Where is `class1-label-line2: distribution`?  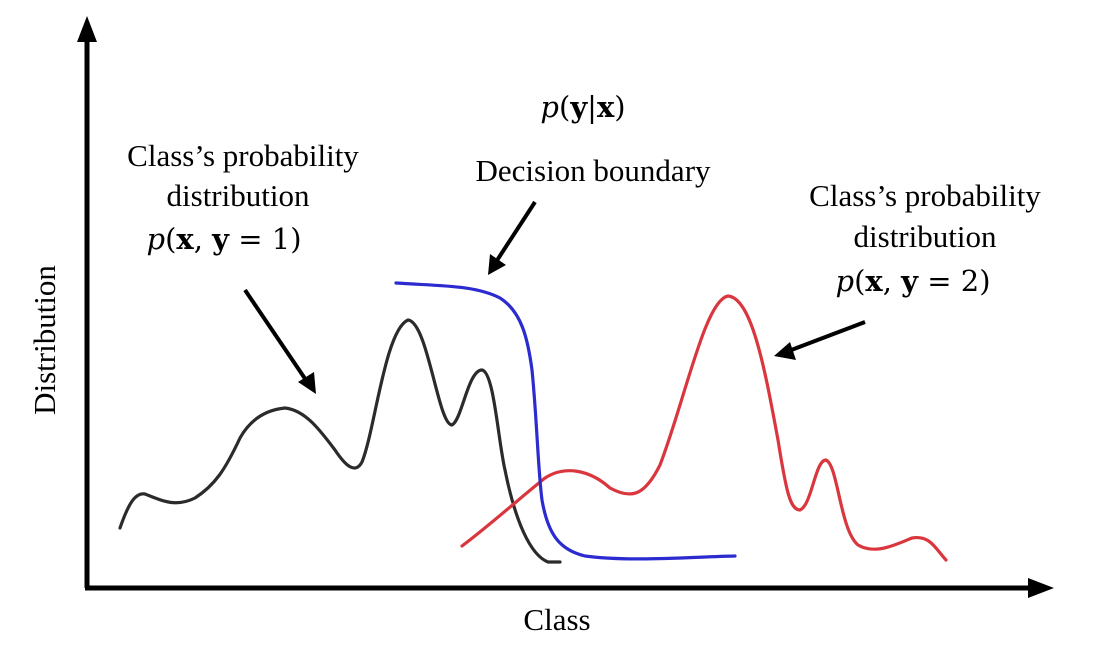
class1-label-line2: distribution is located at coordinates (238, 195).